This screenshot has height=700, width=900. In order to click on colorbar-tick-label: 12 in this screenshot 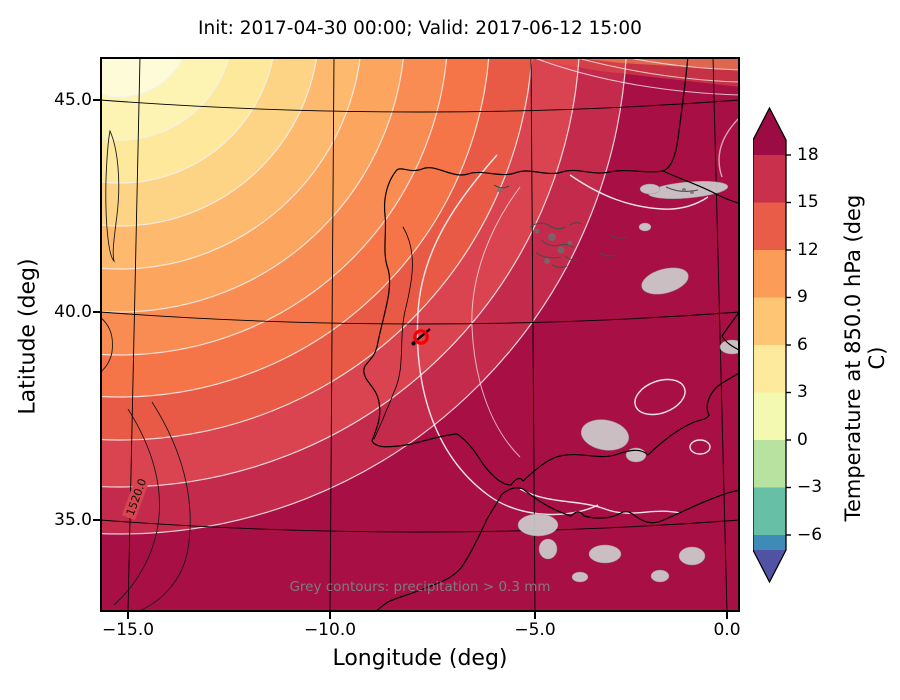, I will do `click(808, 250)`.